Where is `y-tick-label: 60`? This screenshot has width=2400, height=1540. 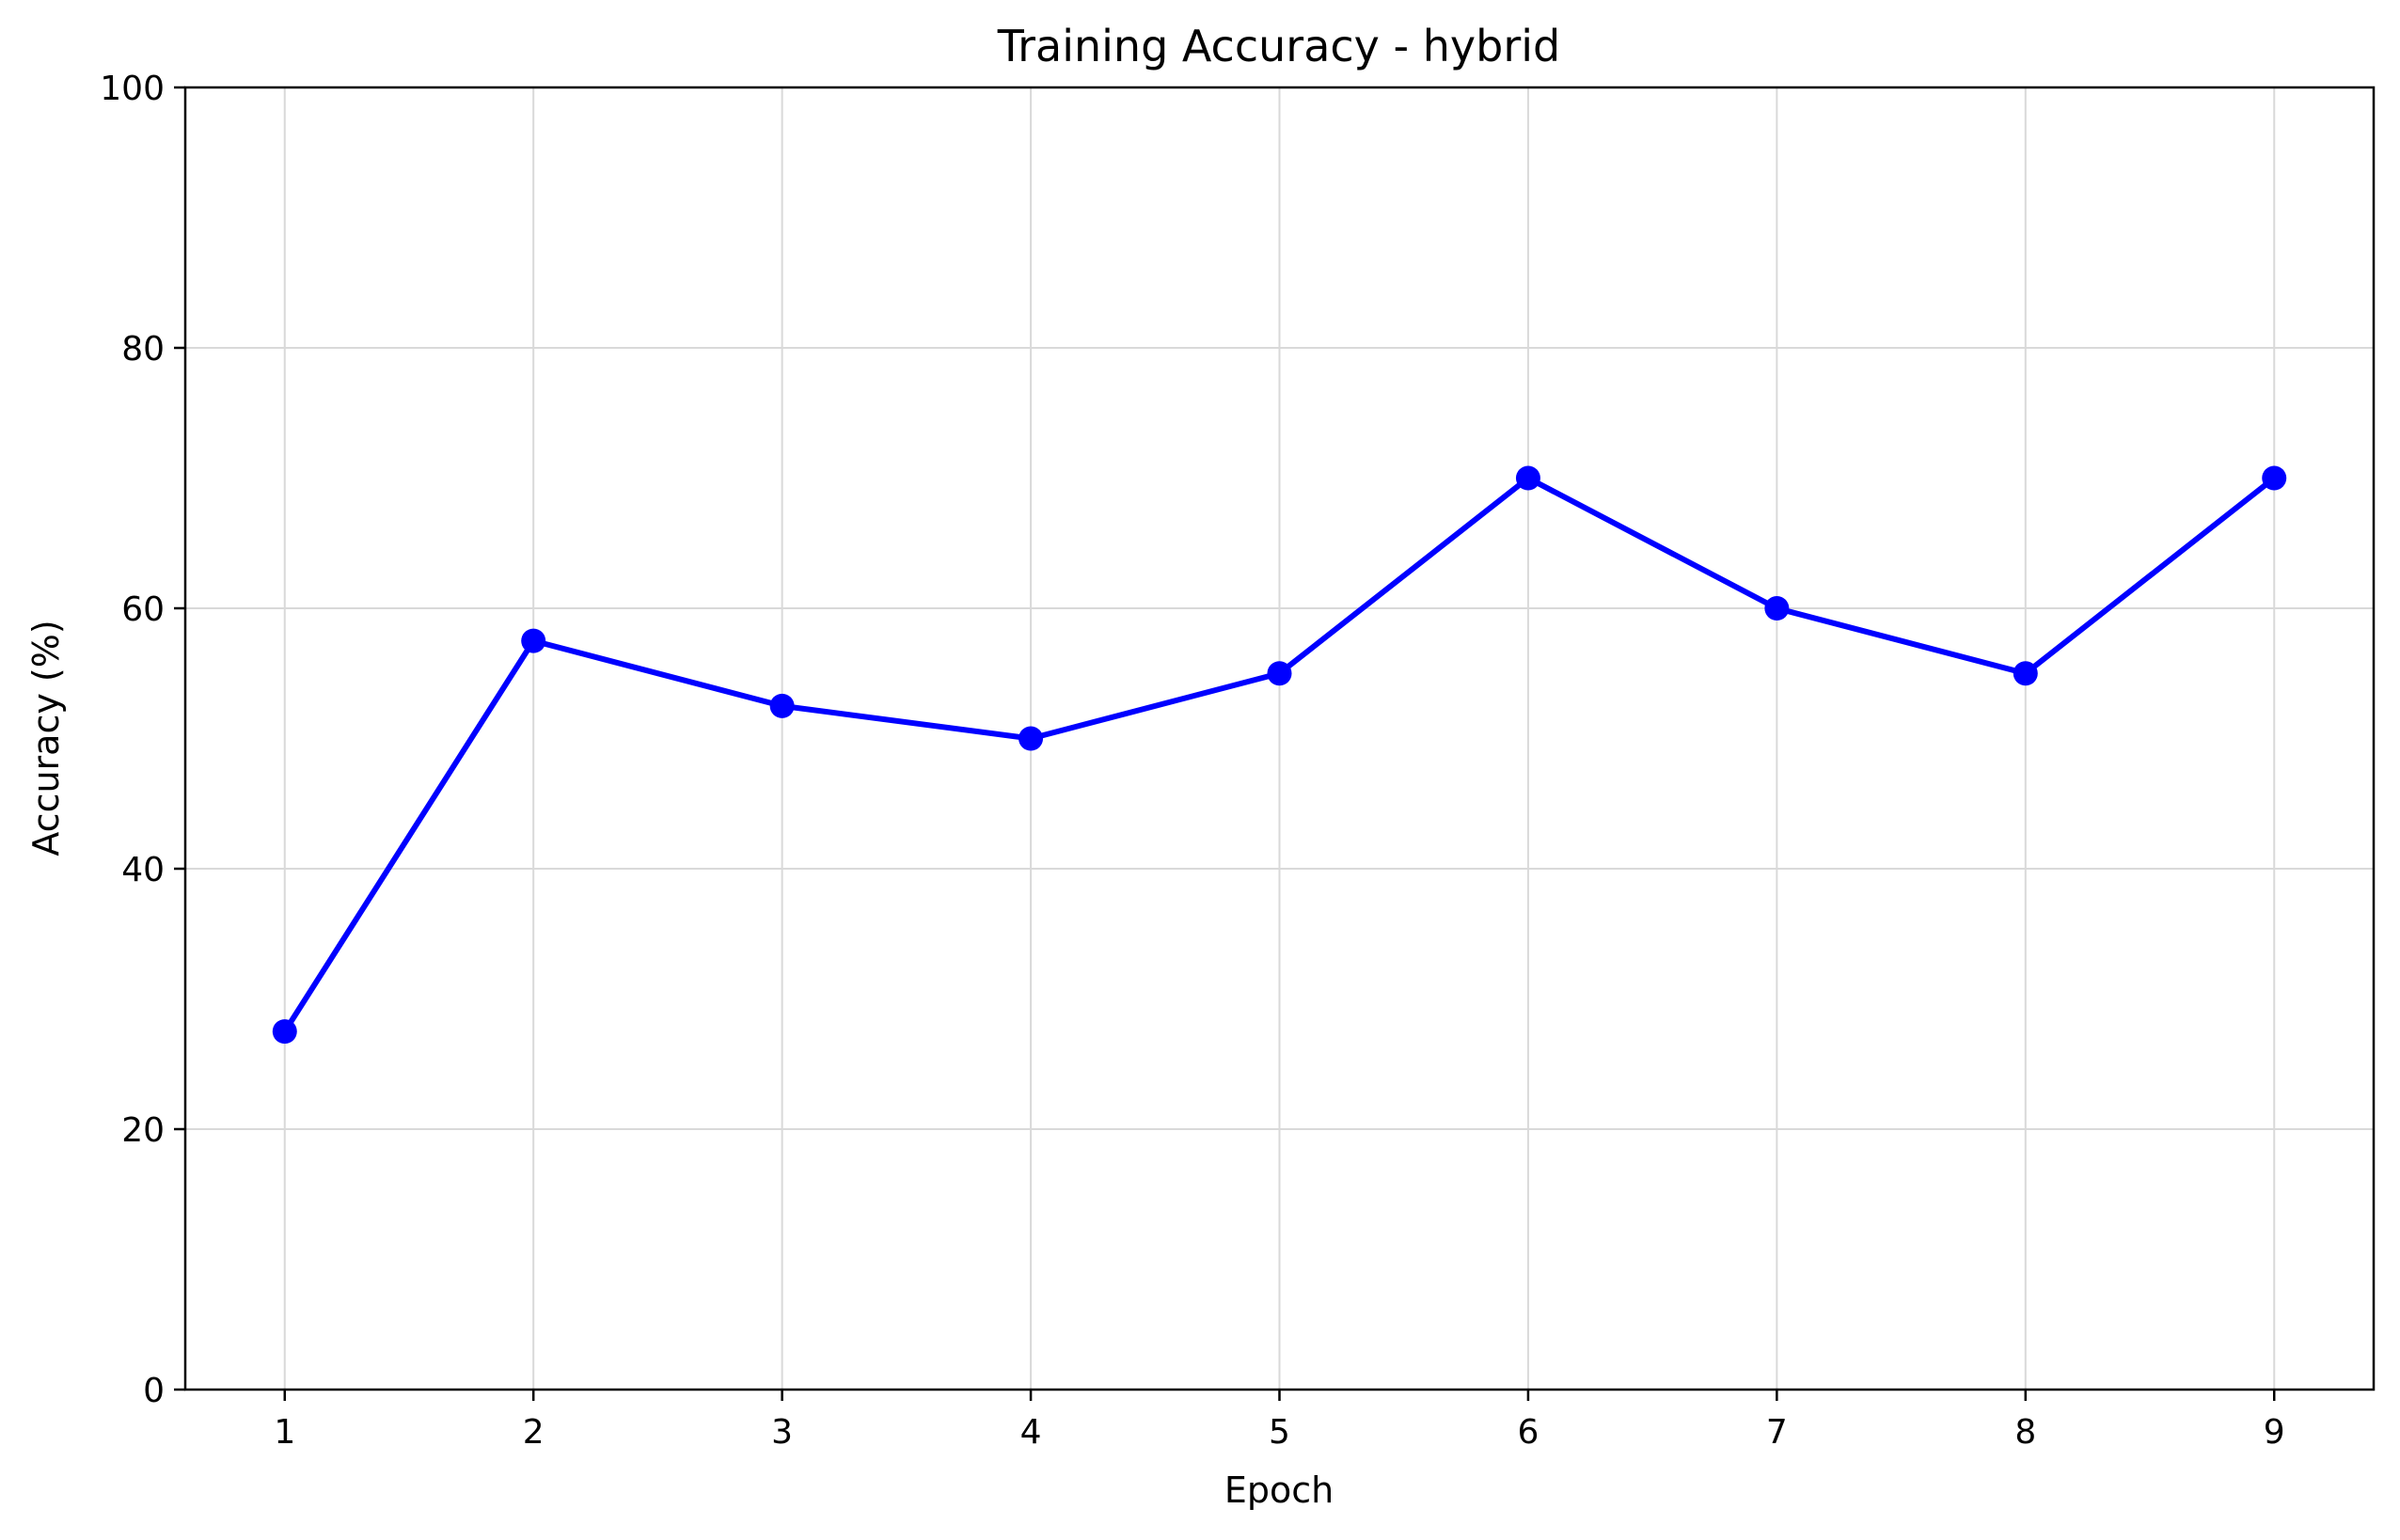
y-tick-label: 60 is located at coordinates (143, 610).